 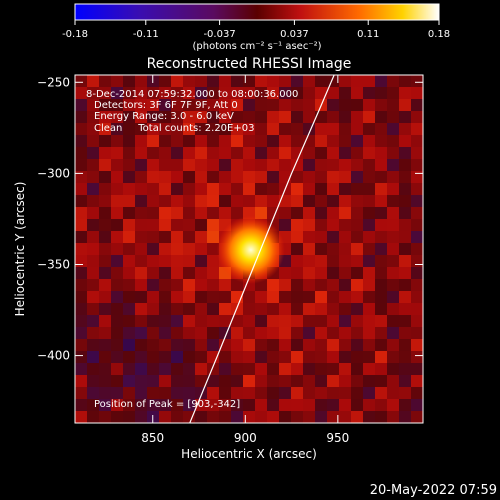 I want to click on colorbar-tick-label: 0.11, so click(x=368, y=34).